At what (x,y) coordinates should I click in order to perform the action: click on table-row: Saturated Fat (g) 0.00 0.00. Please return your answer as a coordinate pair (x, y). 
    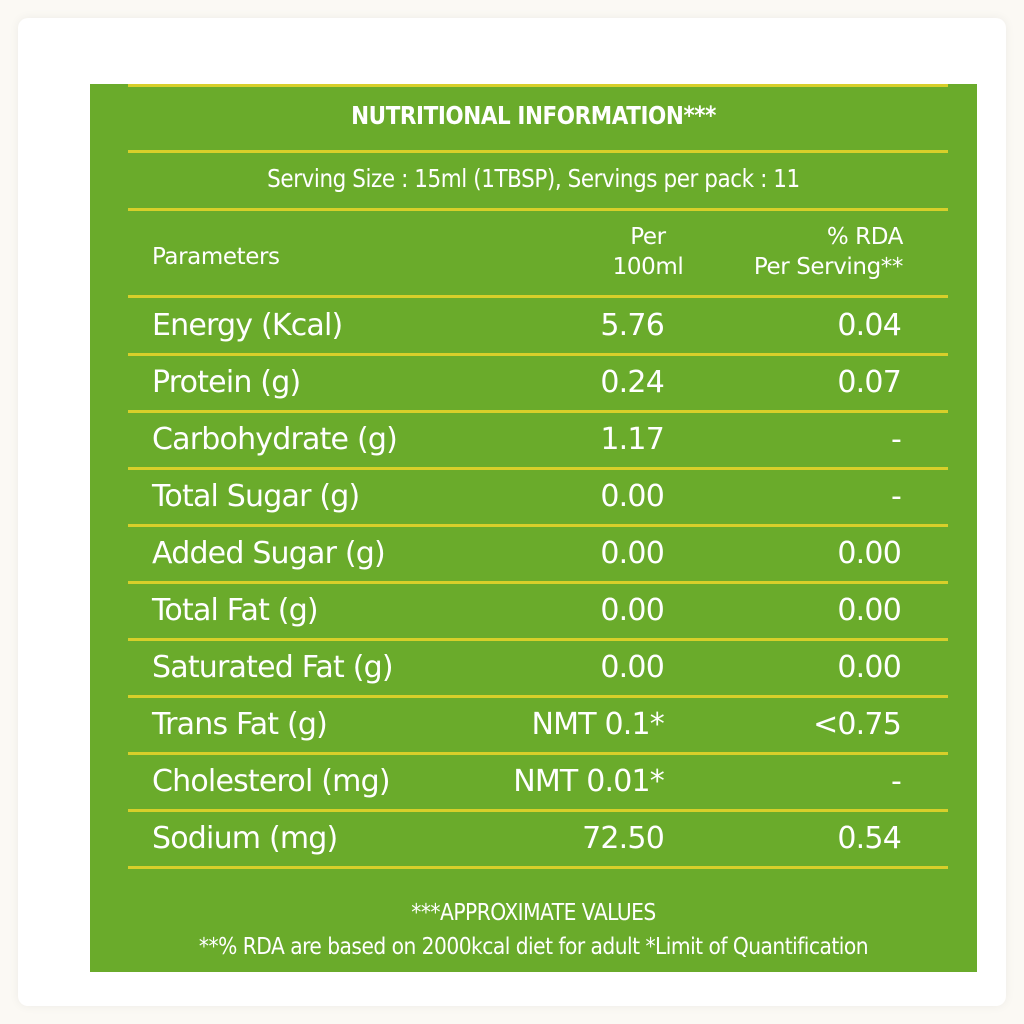
    Looking at the image, I should click on (533, 668).